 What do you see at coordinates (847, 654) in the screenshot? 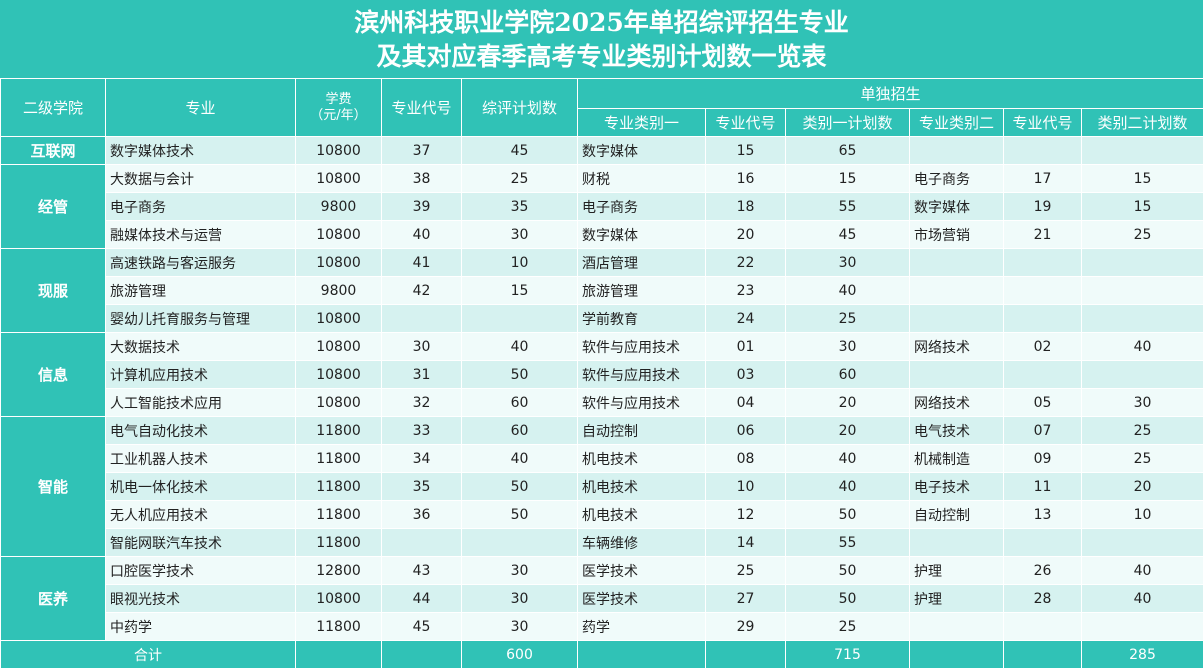
I see `total-c1-plan: 715` at bounding box center [847, 654].